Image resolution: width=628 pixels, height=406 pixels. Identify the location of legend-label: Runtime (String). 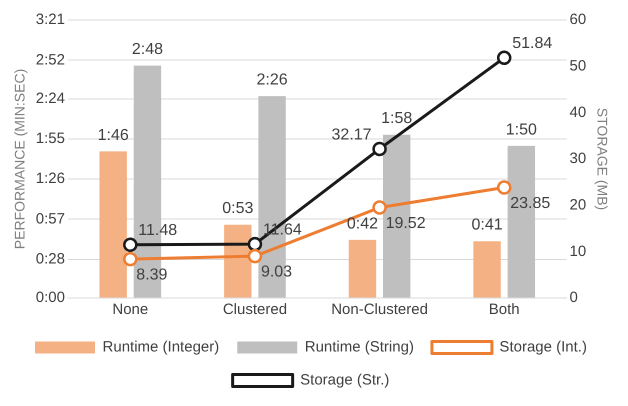
(359, 347).